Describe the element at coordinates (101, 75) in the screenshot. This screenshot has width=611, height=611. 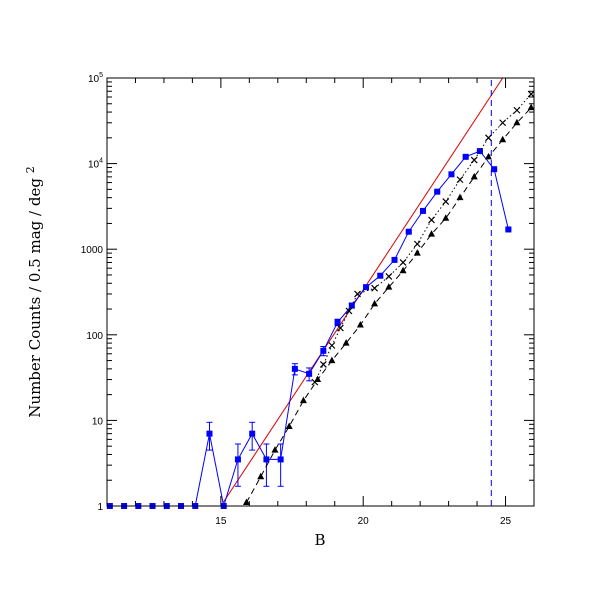
I see `y-tick-label-exponent: 5` at that location.